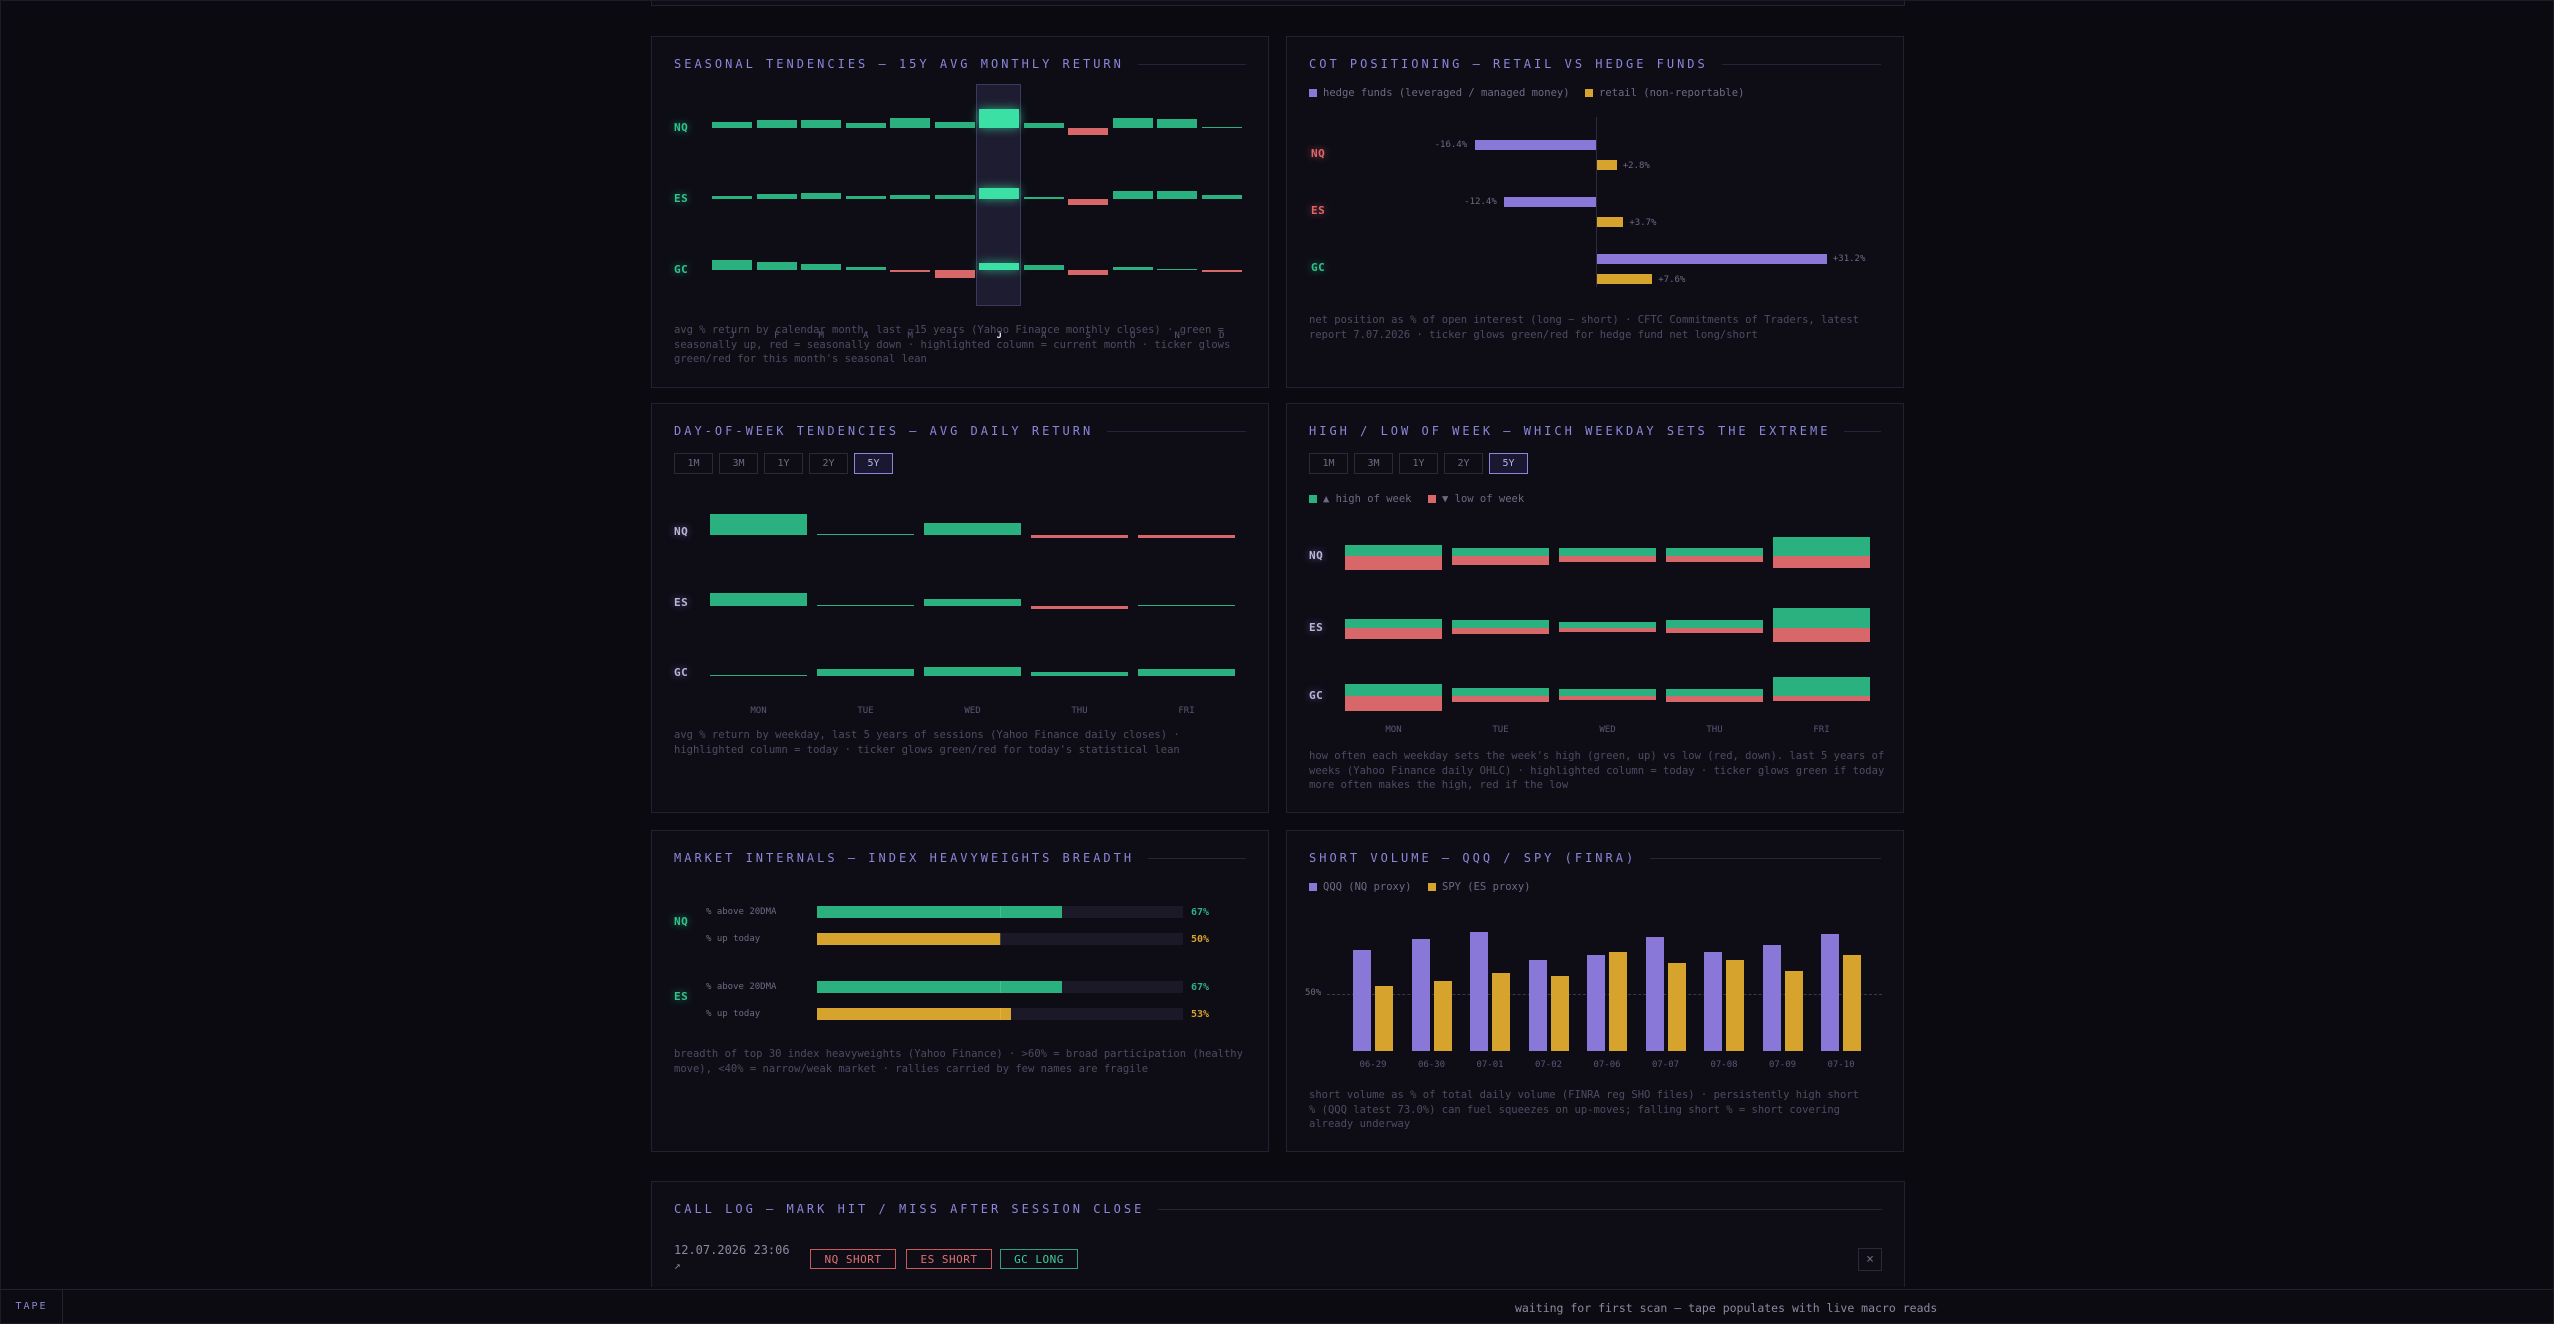 Image resolution: width=2554 pixels, height=1324 pixels. What do you see at coordinates (783, 463) in the screenshot?
I see `dow-range-1y-button: 1Y` at bounding box center [783, 463].